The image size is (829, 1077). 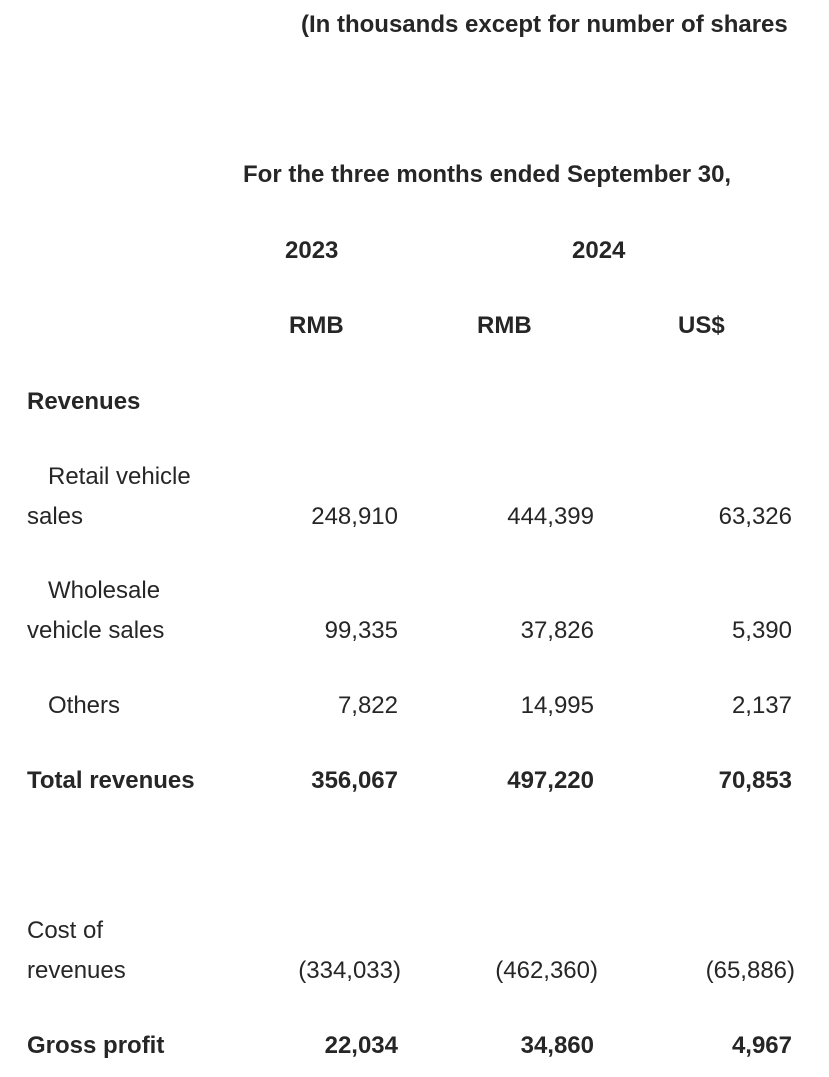 What do you see at coordinates (755, 780) in the screenshot?
I see `total-revenues-usd-2024: 70,853` at bounding box center [755, 780].